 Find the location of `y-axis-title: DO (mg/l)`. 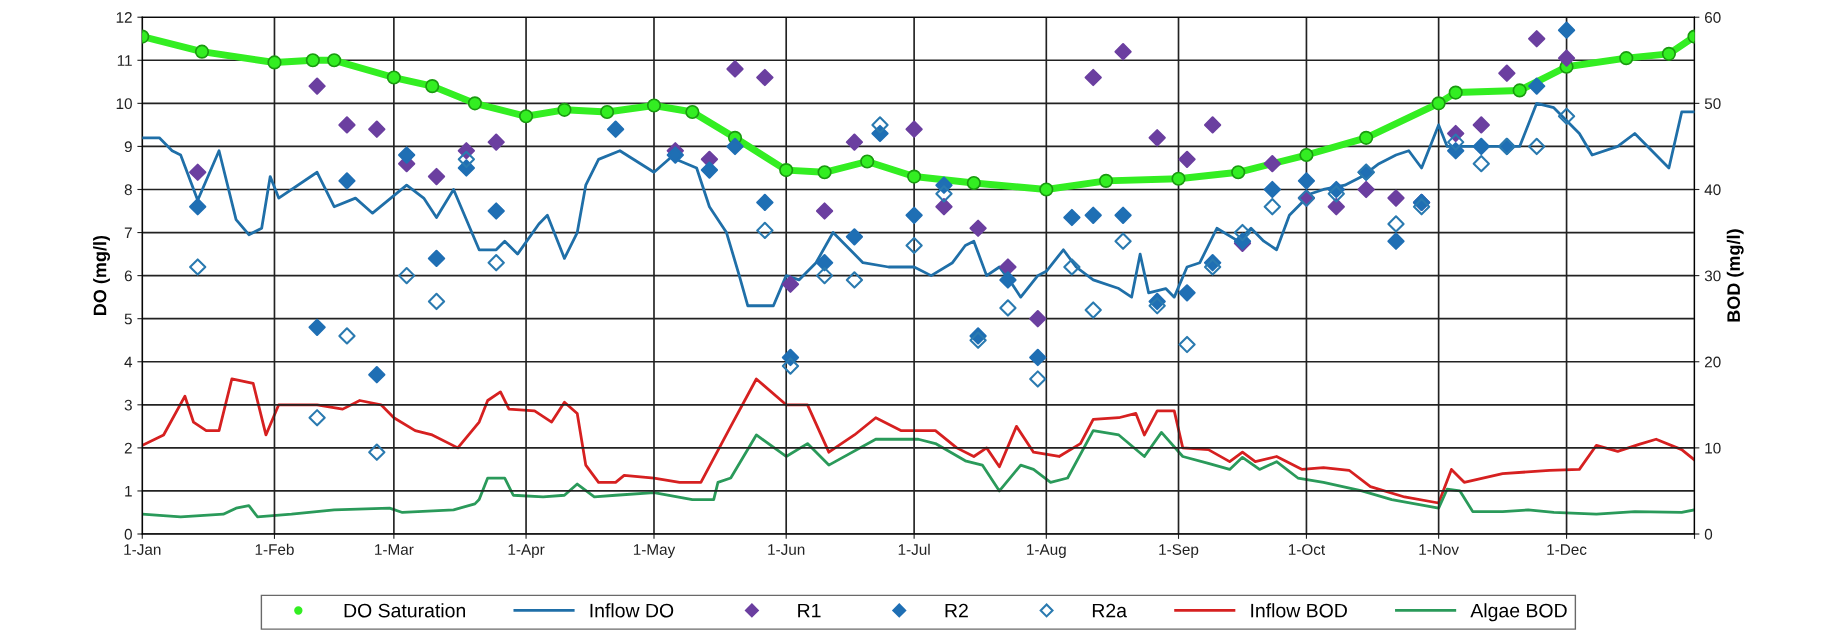

y-axis-title: DO (mg/l) is located at coordinates (101, 275).